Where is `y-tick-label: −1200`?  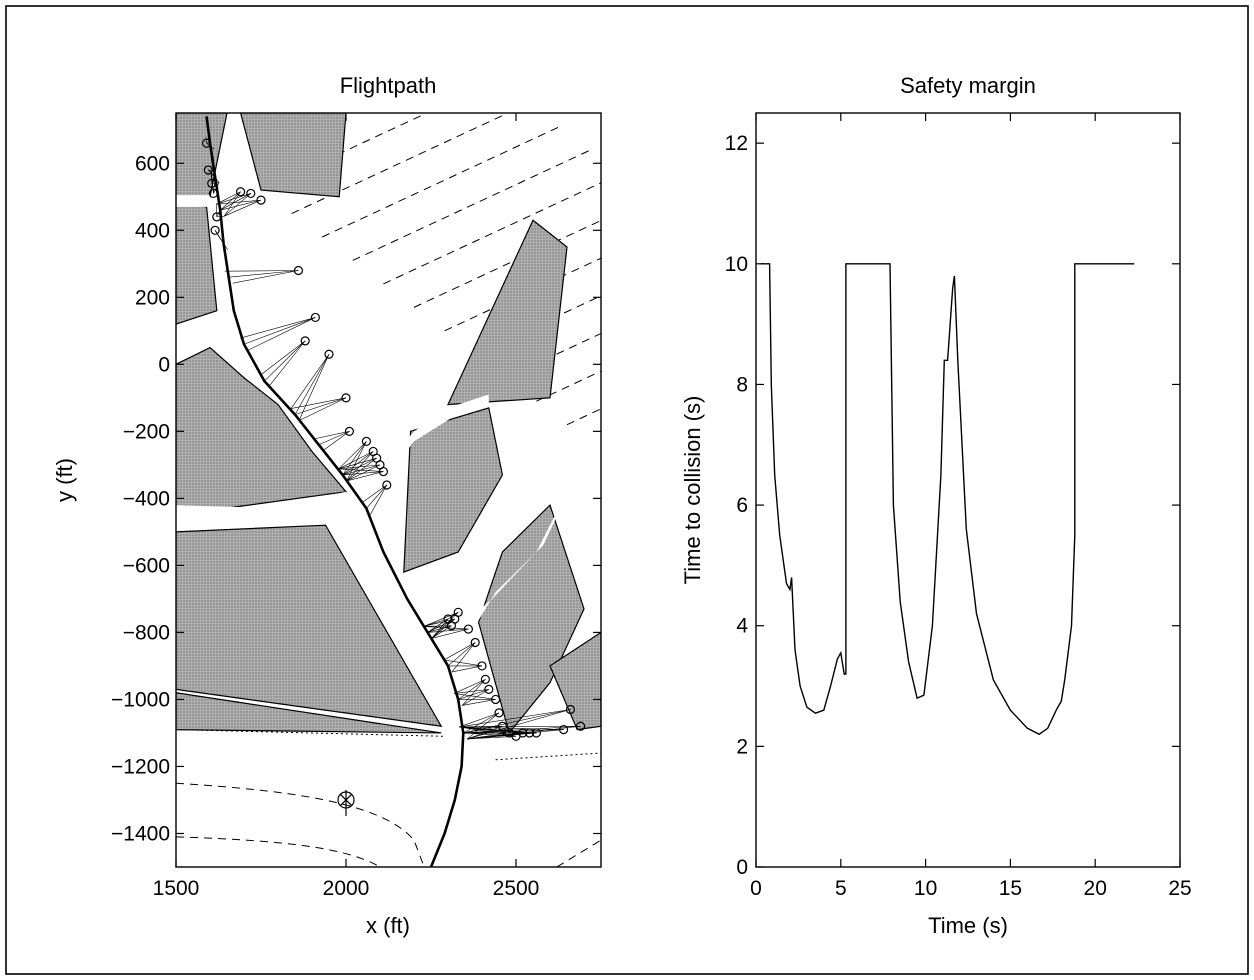 y-tick-label: −1200 is located at coordinates (140, 766).